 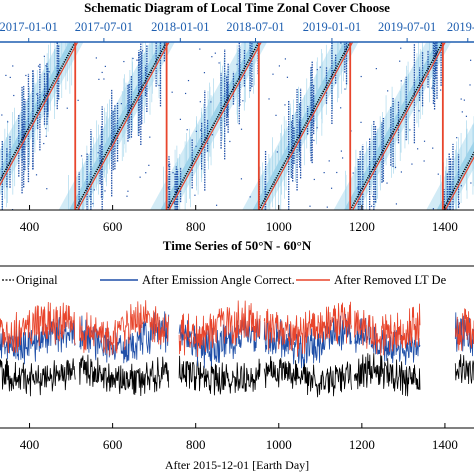 What do you see at coordinates (237, 328) in the screenshot?
I see `series-removed-lt` at bounding box center [237, 328].